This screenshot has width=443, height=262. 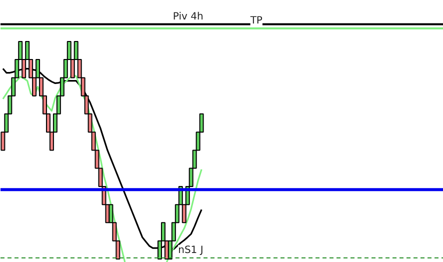 I want to click on ref-line-label: nS1 J, so click(x=191, y=250).